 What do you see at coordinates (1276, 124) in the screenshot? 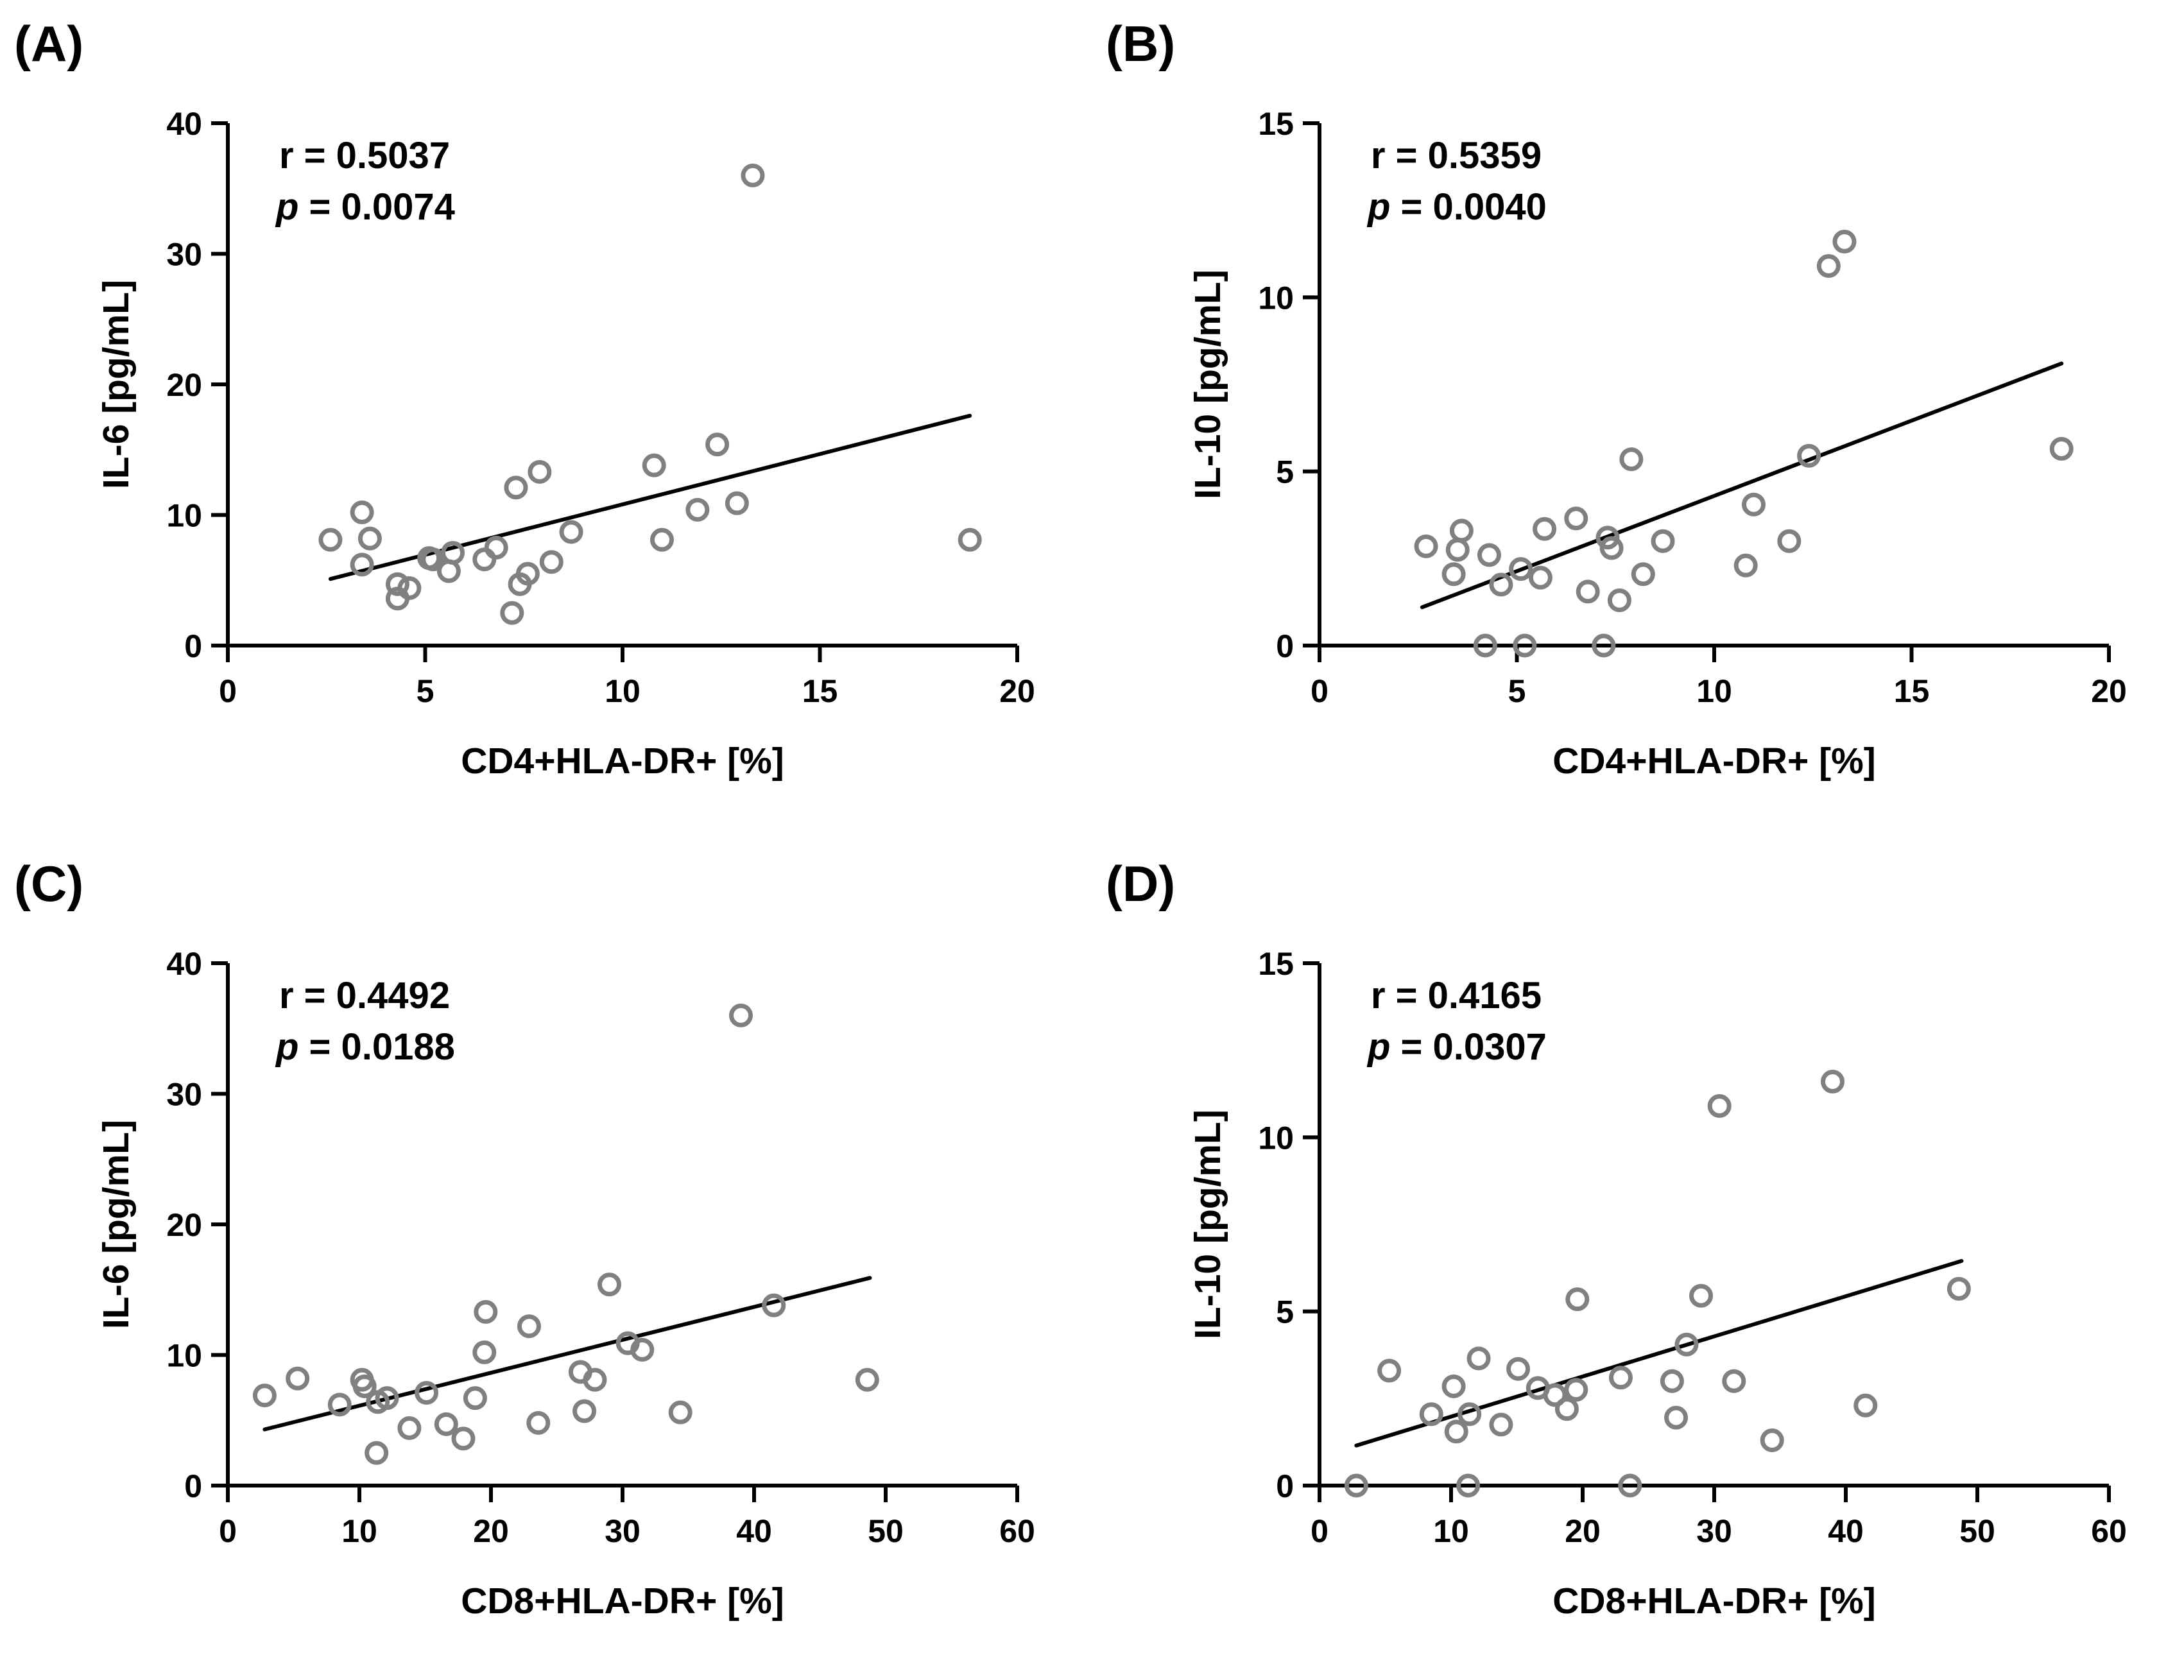
I see `y-tick-label: 15` at bounding box center [1276, 124].